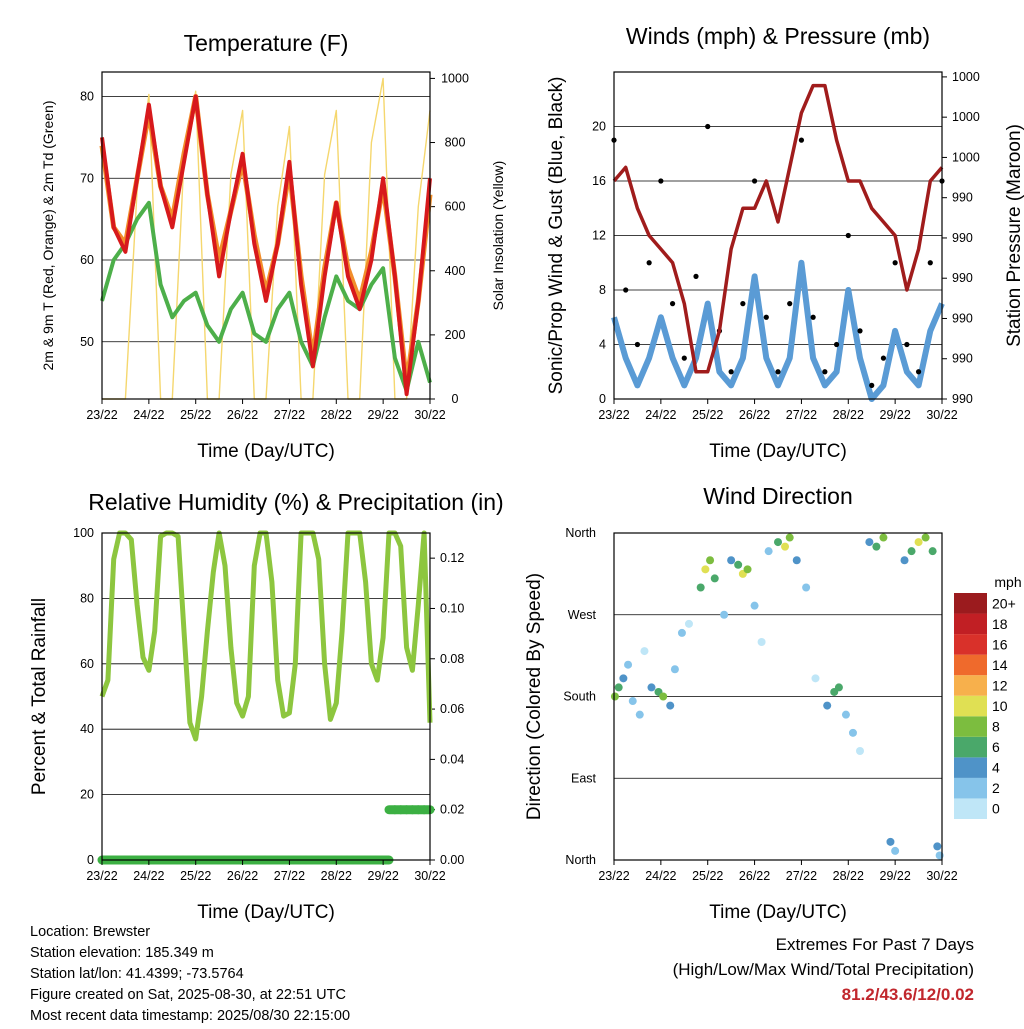 The width and height of the screenshot is (1024, 1029). What do you see at coordinates (778, 235) in the screenshot?
I see `plot-frame` at bounding box center [778, 235].